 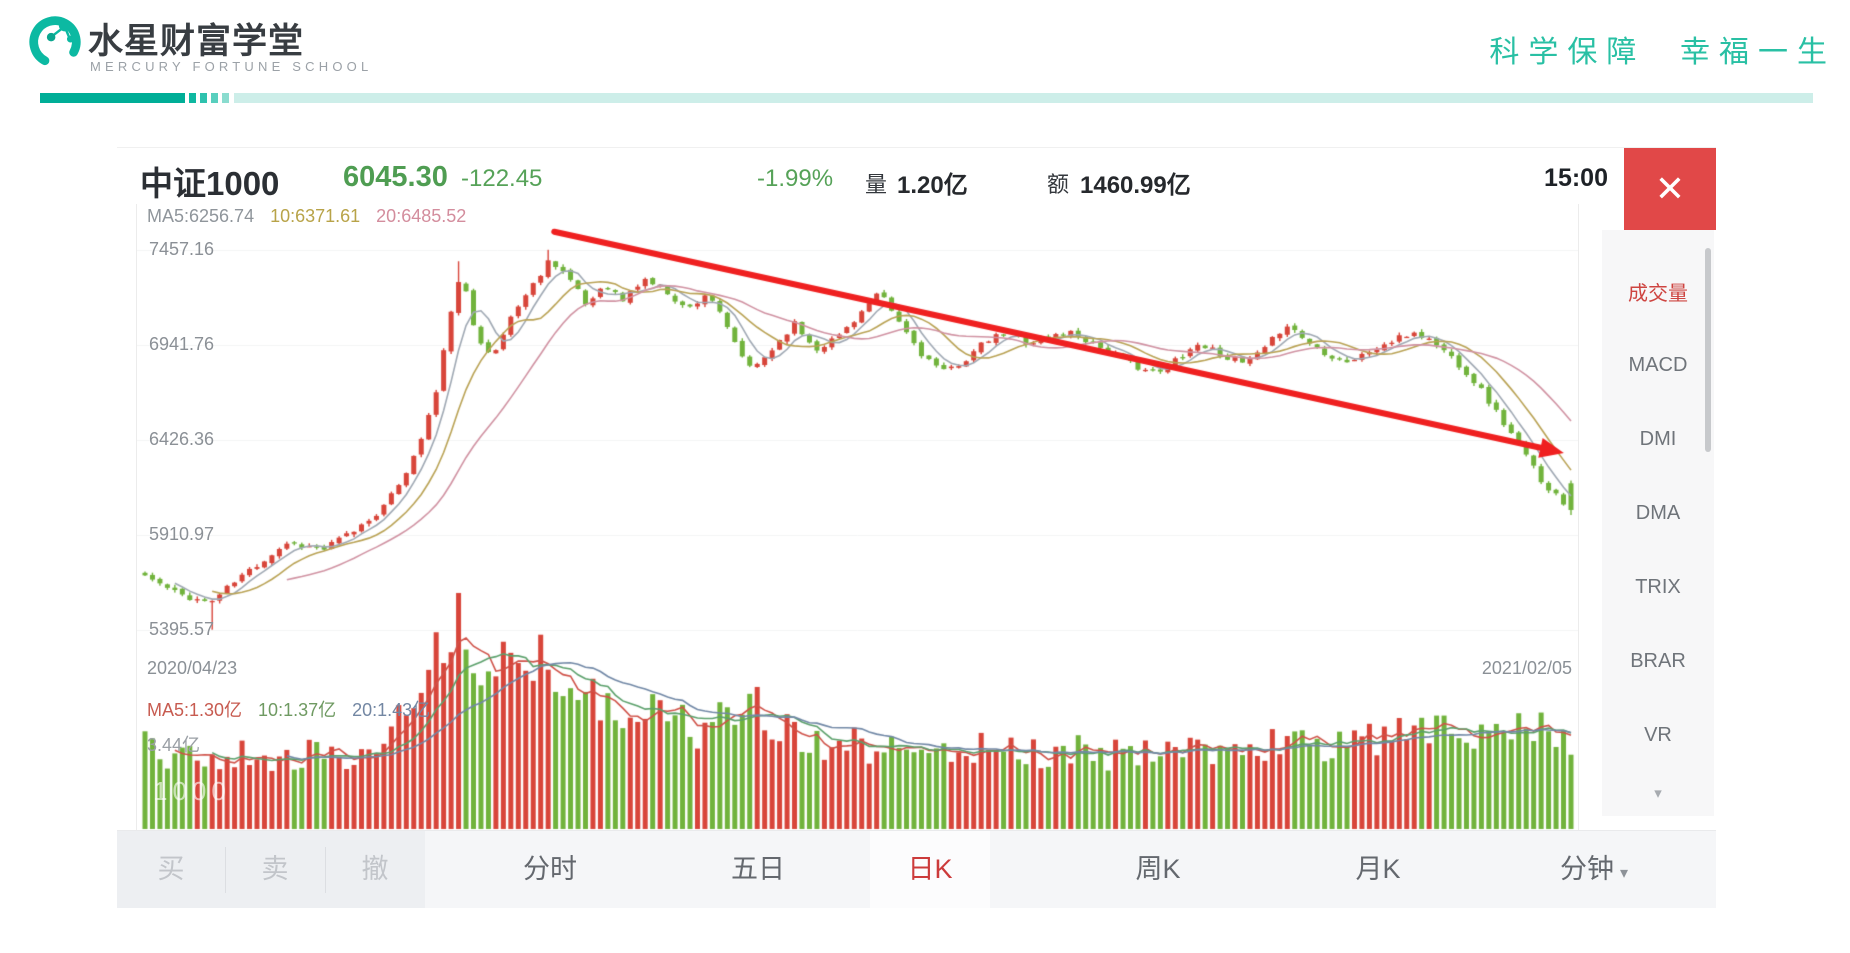 I want to click on widget-top-border, so click(x=916, y=147).